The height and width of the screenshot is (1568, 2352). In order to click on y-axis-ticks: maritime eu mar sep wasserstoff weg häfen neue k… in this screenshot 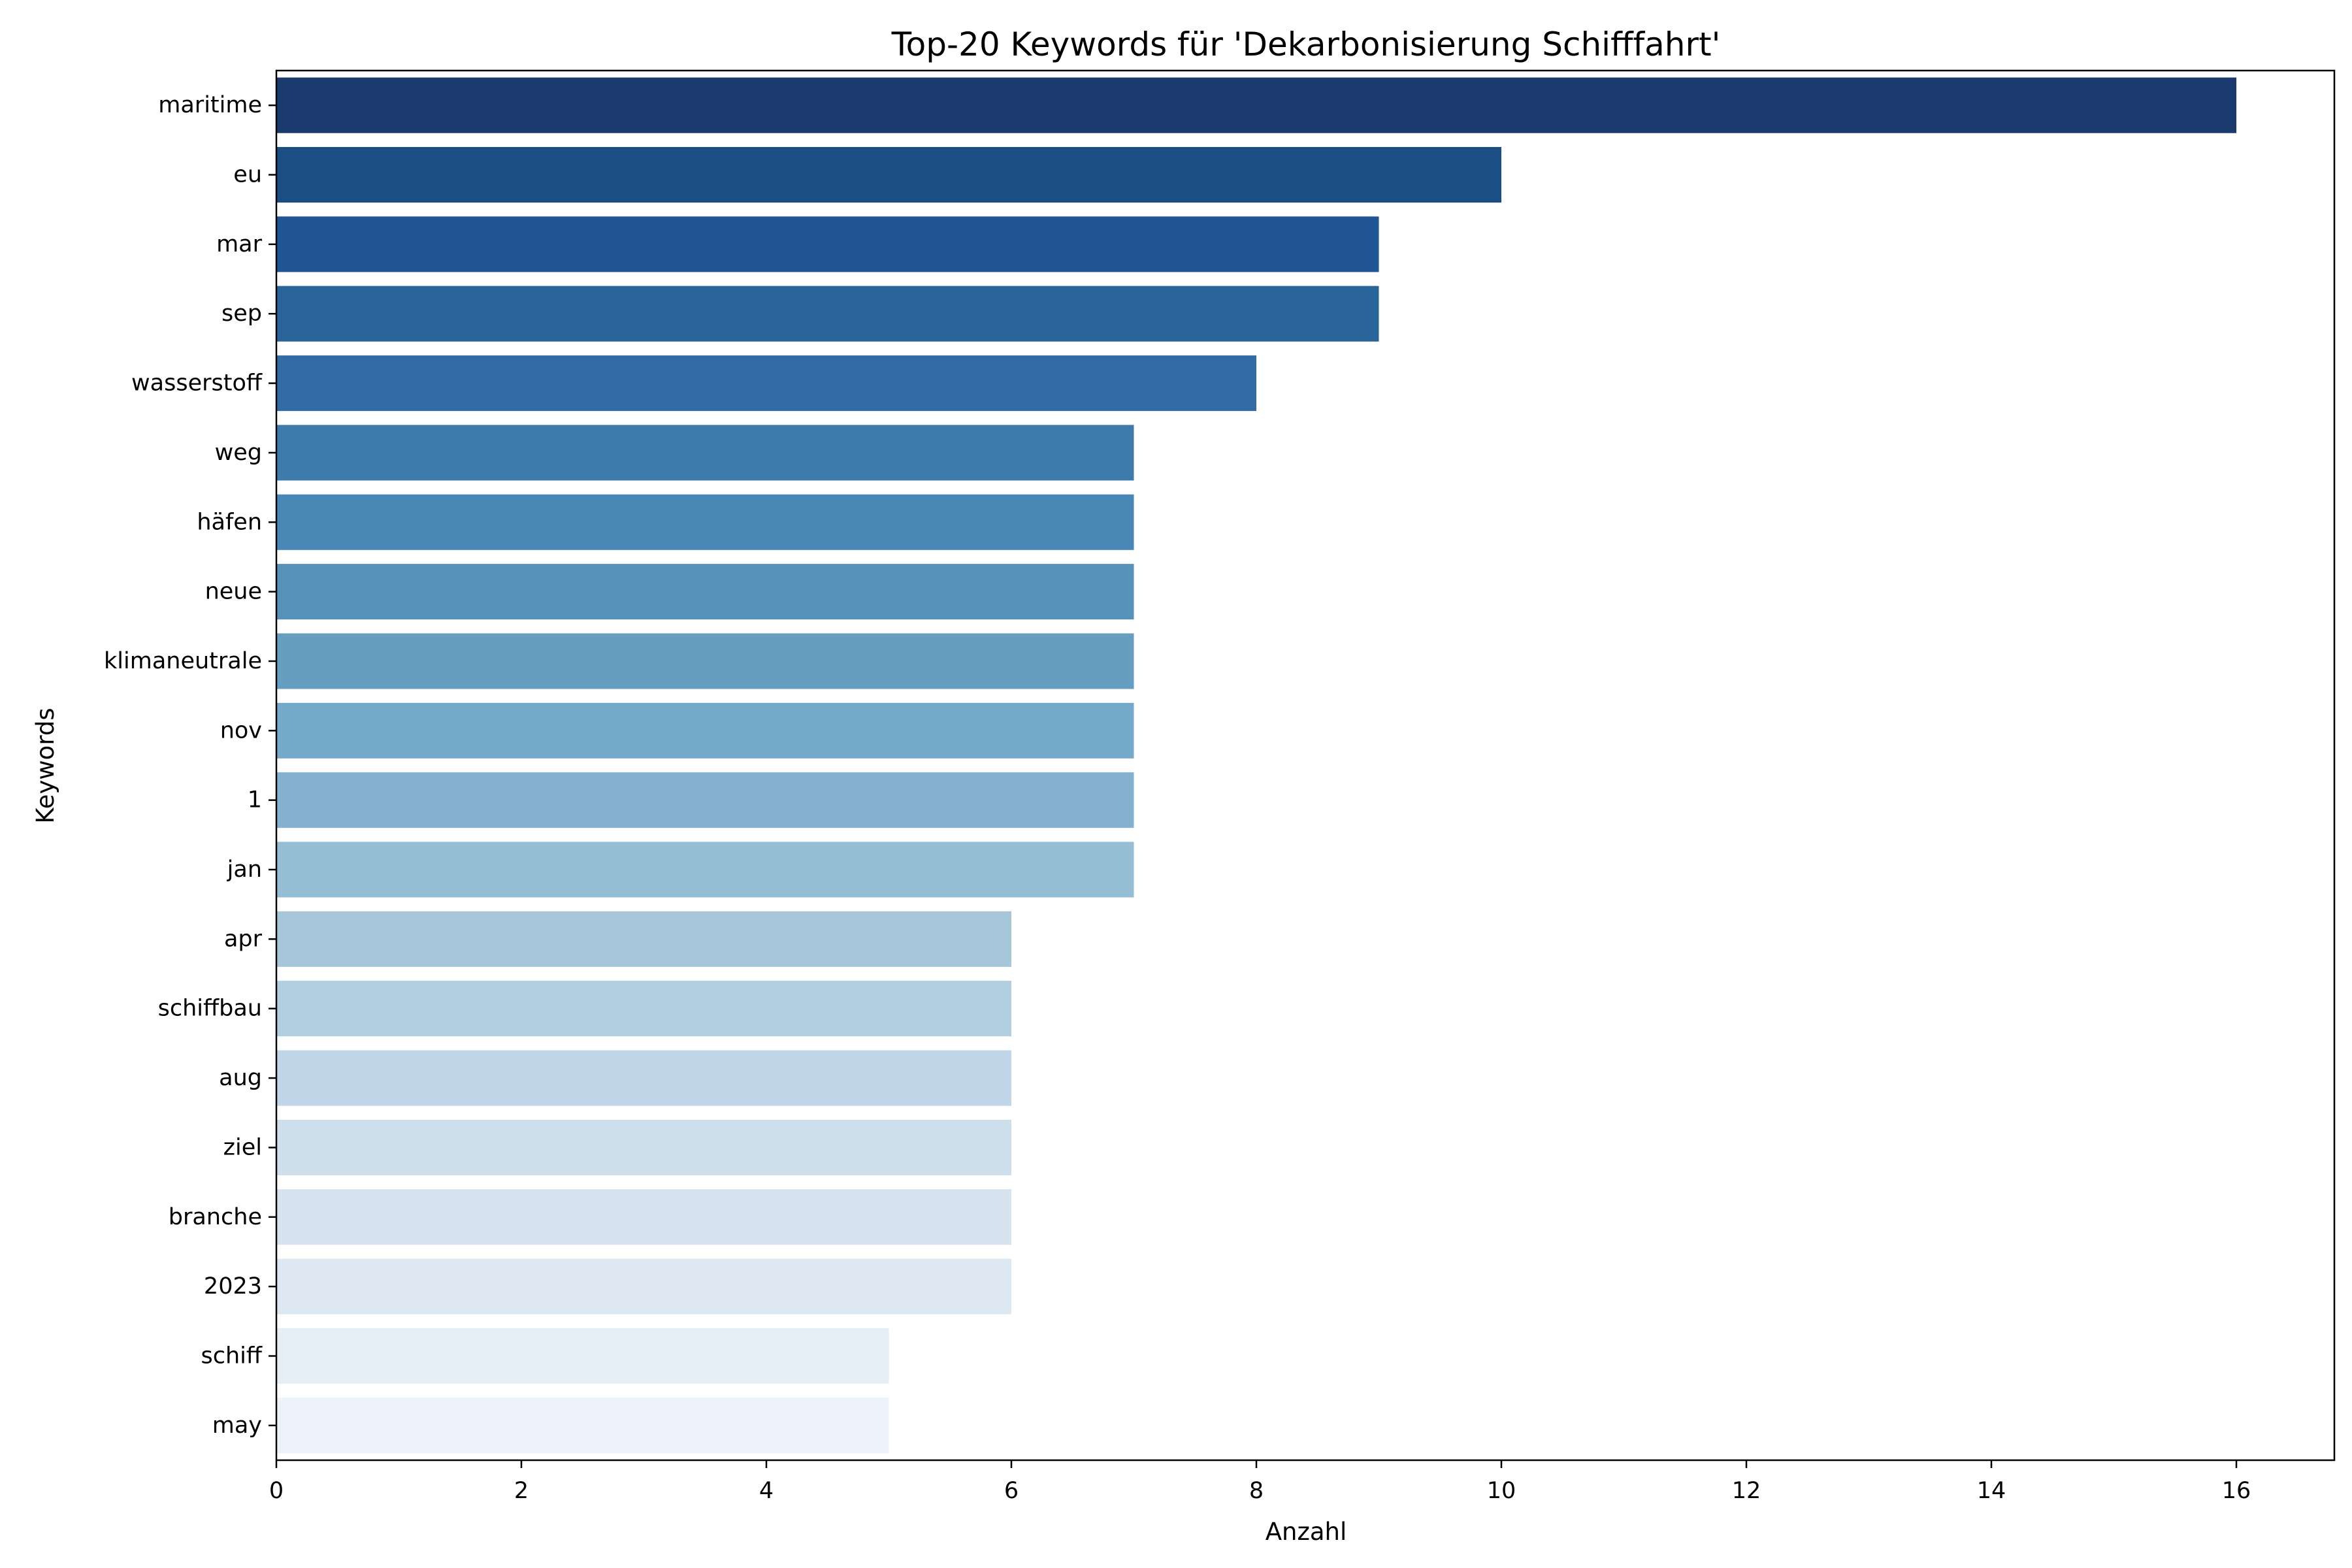, I will do `click(190, 765)`.